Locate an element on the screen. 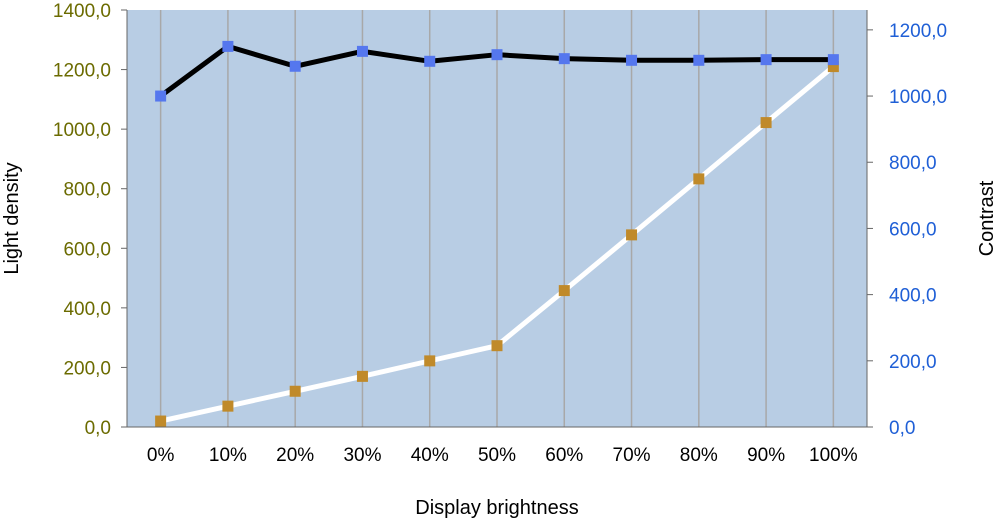  x-tick-label: 30% is located at coordinates (362, 455).